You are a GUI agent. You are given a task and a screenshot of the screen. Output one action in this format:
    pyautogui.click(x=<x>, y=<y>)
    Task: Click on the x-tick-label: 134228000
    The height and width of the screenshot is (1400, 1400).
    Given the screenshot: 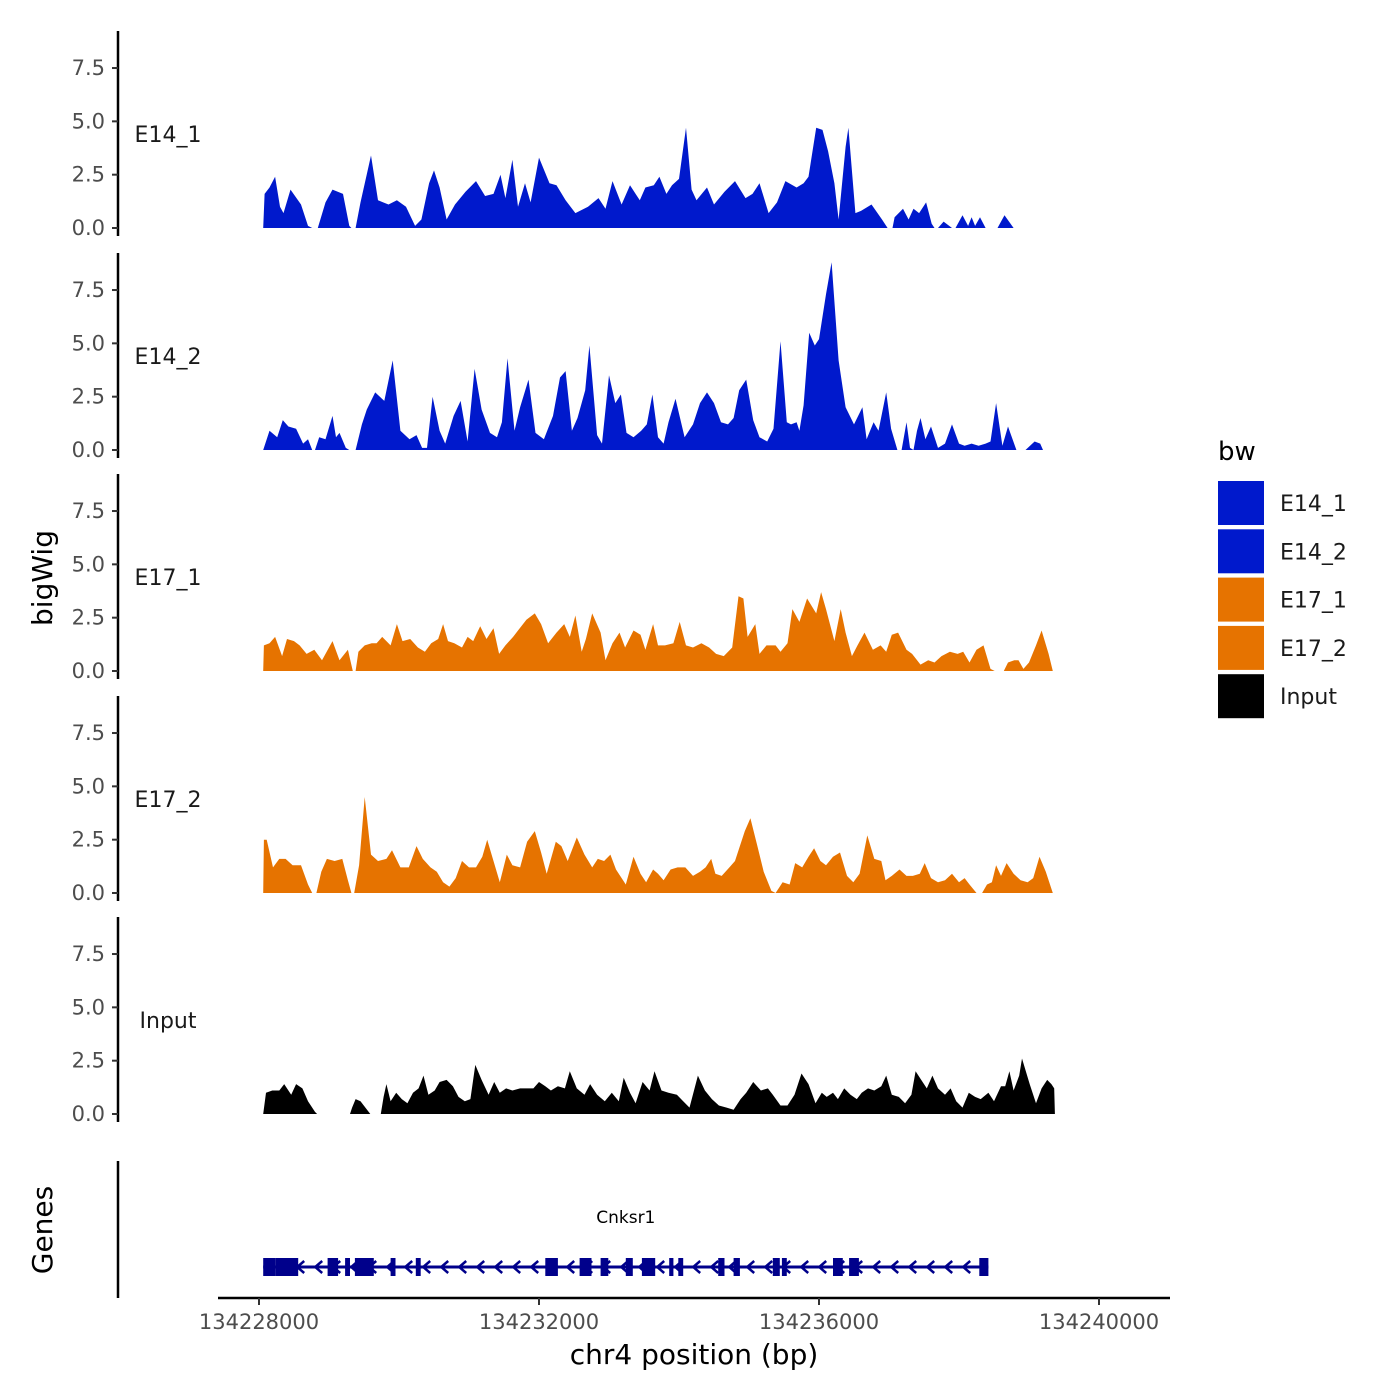 What is the action you would take?
    pyautogui.click(x=259, y=1322)
    